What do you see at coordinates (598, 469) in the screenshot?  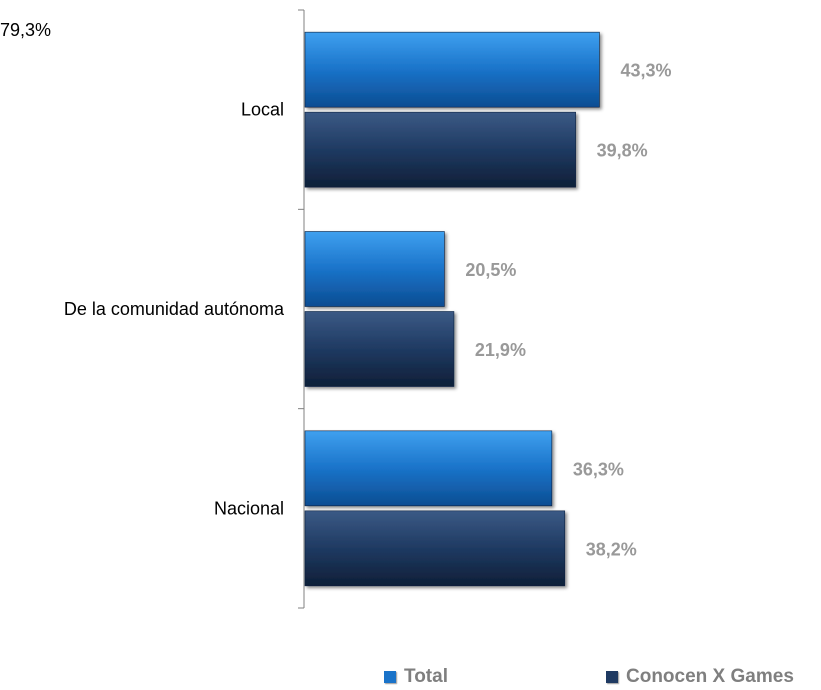 I see `data-label: 36,3%` at bounding box center [598, 469].